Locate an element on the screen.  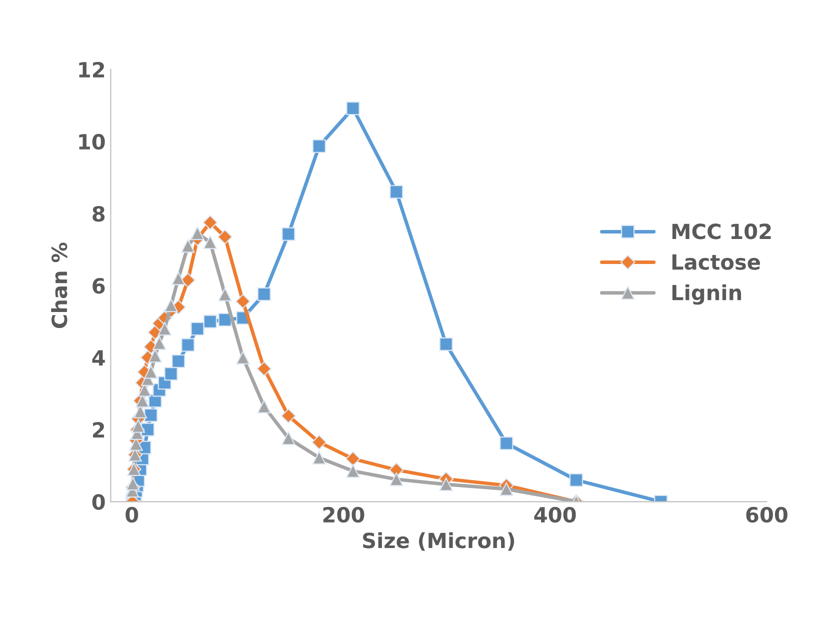
x-tick-label: 0 is located at coordinates (132, 514).